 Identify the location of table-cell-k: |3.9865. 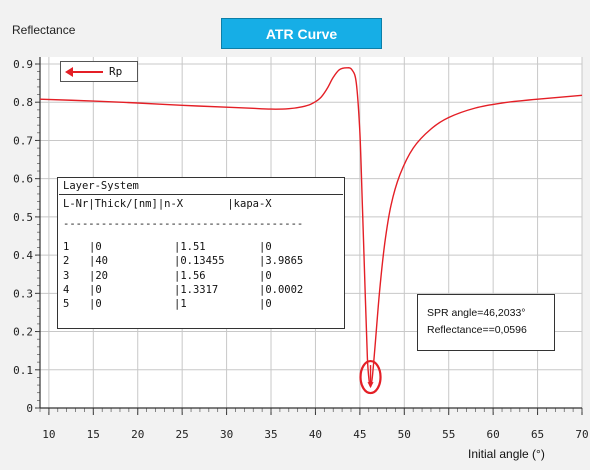
(281, 261).